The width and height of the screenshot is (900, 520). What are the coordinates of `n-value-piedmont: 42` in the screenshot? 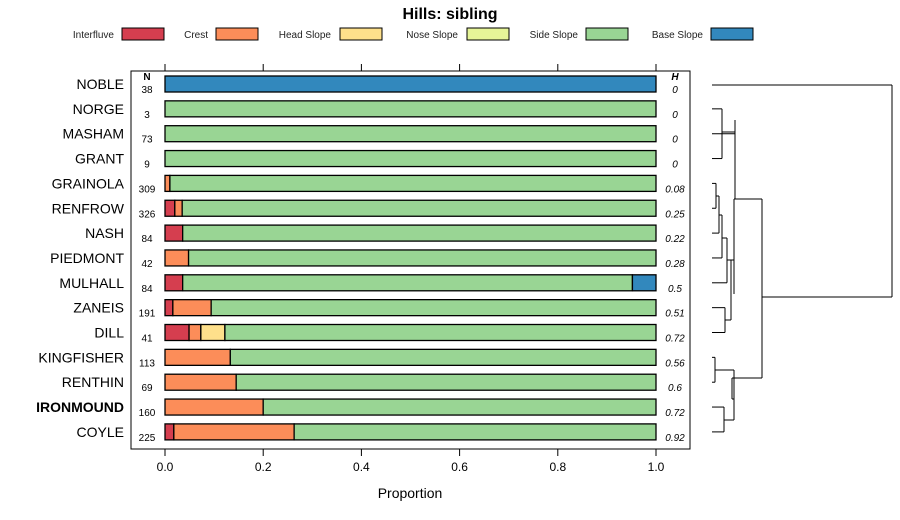 It's located at (147, 264).